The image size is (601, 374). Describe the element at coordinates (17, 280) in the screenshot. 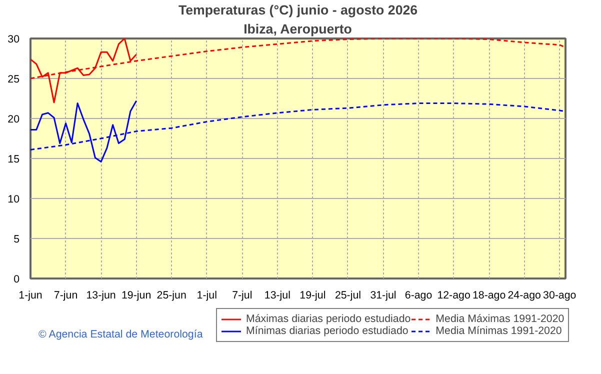

I see `y-tick-label: 0` at that location.